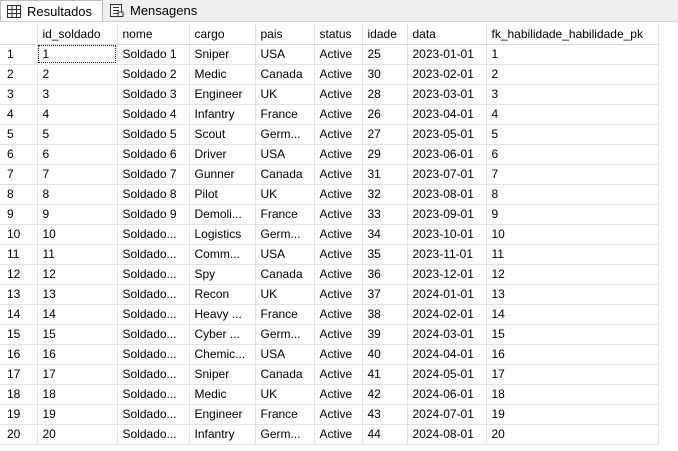 This screenshot has height=451, width=678. I want to click on table-cell: 19, so click(77, 414).